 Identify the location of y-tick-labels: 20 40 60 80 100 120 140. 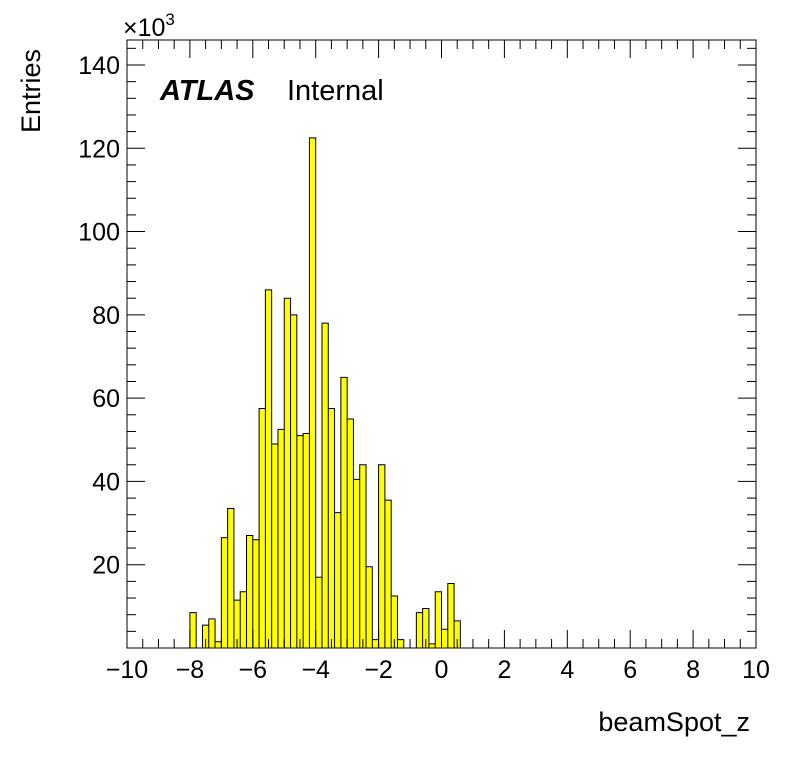
(99, 316).